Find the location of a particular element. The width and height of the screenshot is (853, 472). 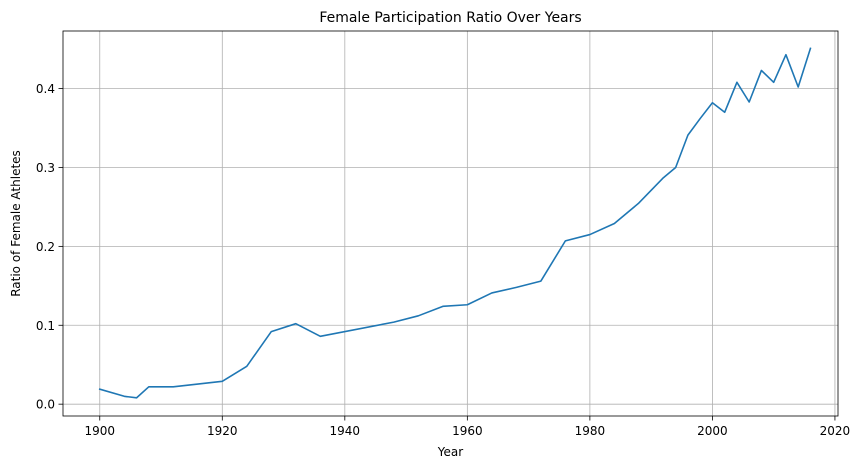

x-axis-label: Year is located at coordinates (450, 452).